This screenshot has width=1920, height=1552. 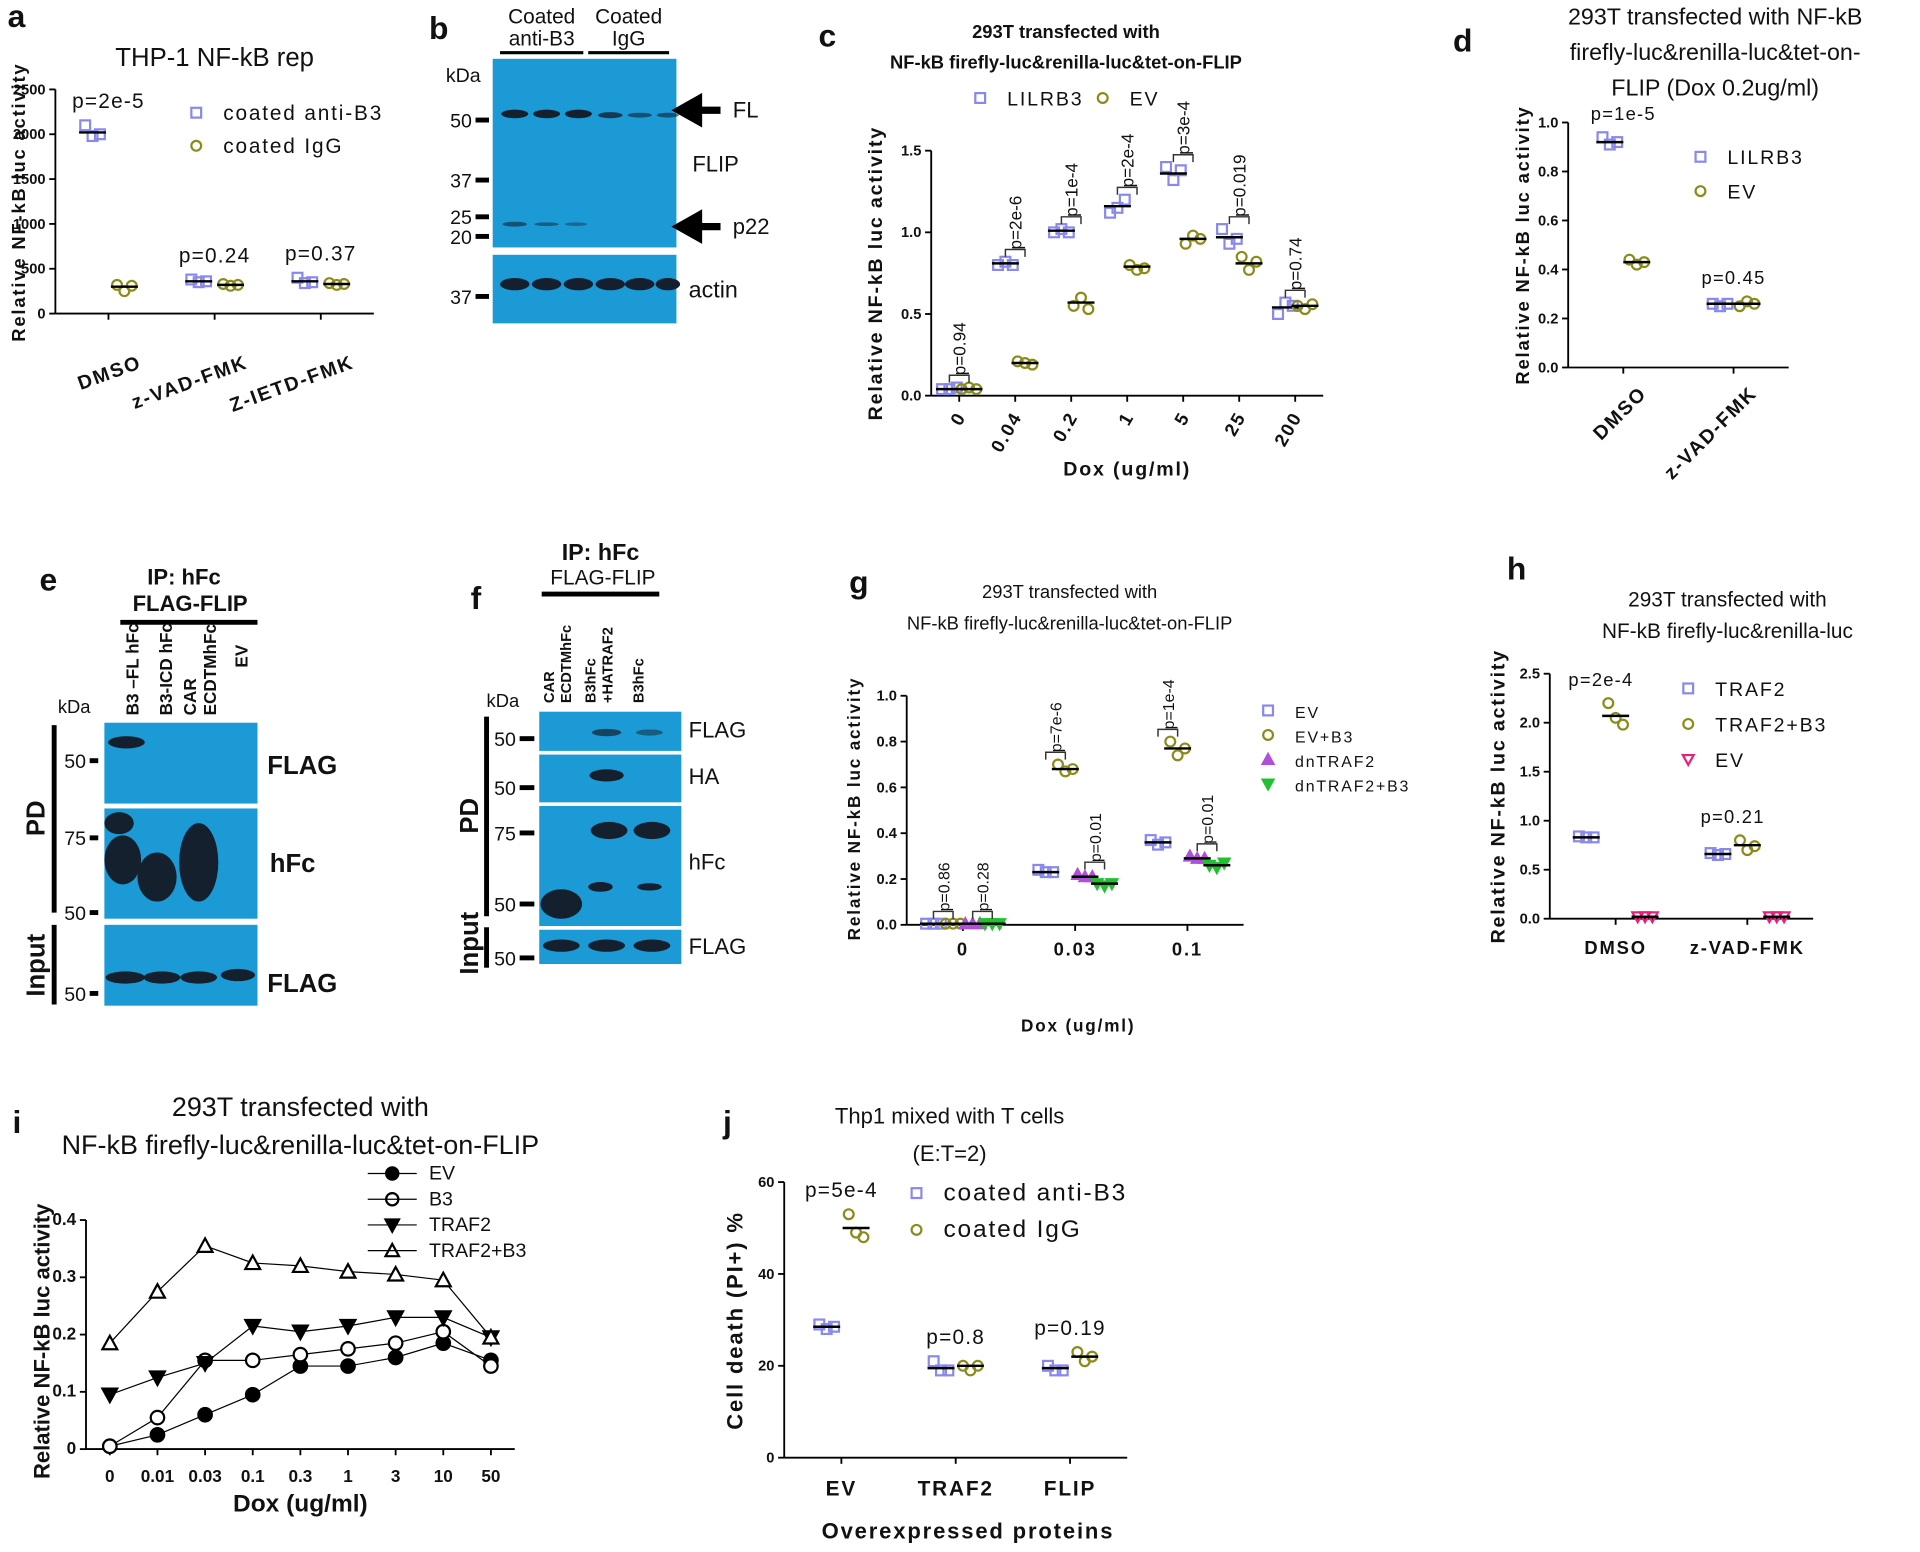 I want to click on legend-label: coated anti-B3, so click(x=303, y=113).